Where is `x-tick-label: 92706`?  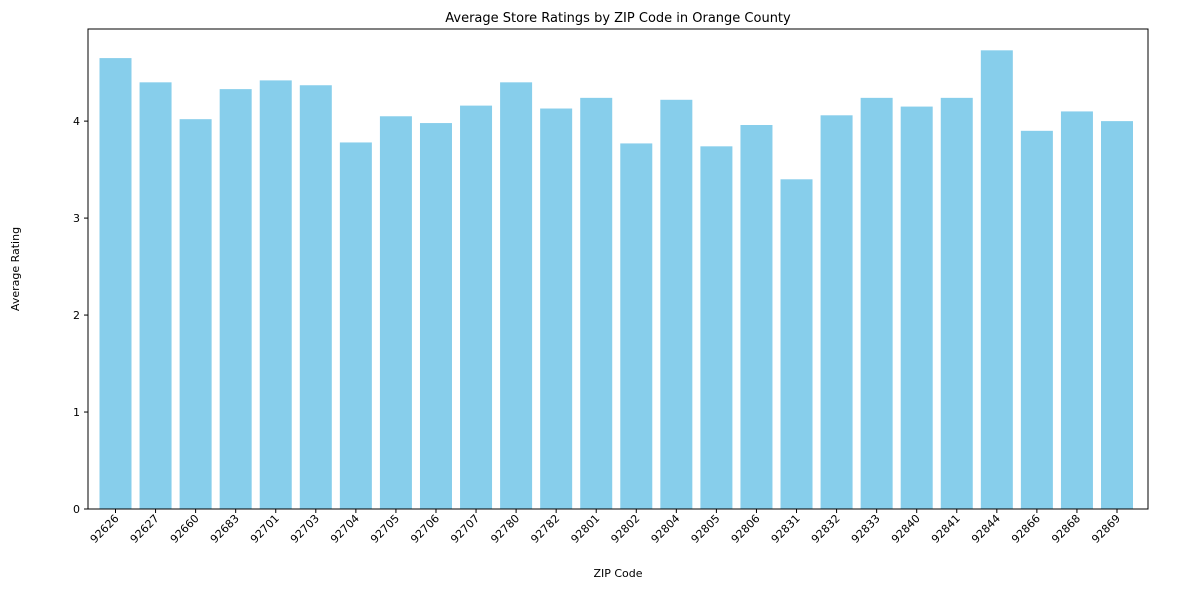 x-tick-label: 92706 is located at coordinates (425, 529).